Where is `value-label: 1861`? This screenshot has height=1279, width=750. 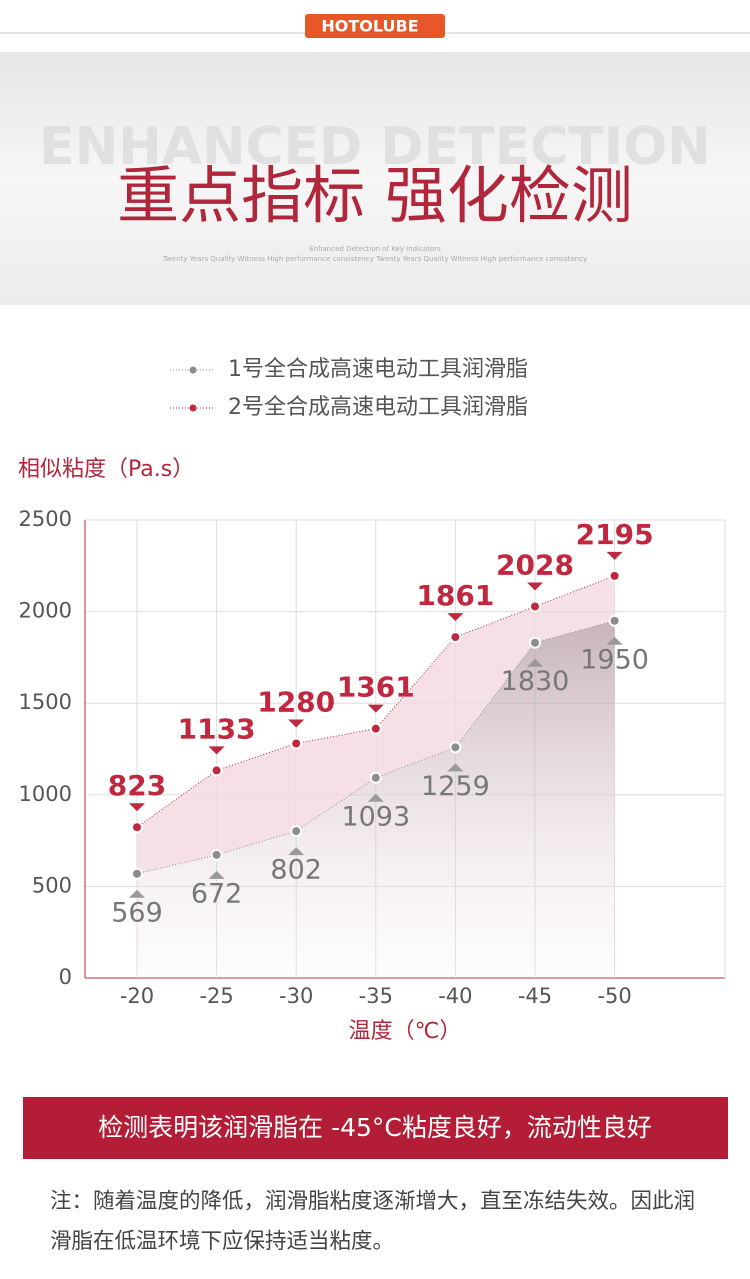
value-label: 1861 is located at coordinates (455, 595).